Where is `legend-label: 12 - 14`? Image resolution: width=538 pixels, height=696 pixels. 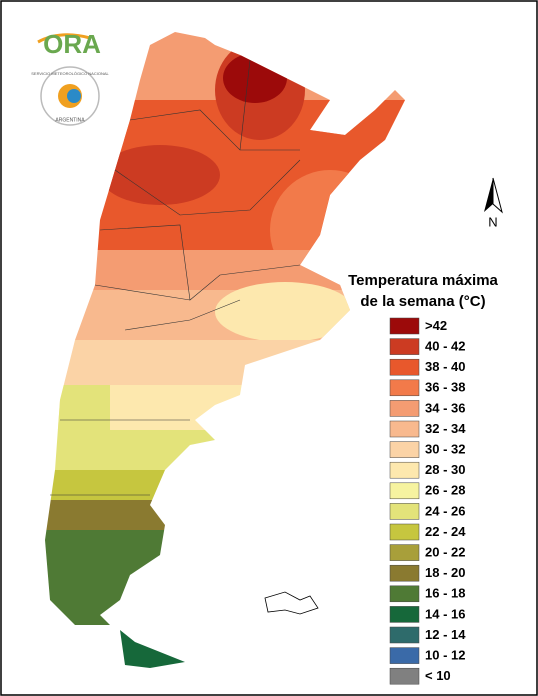 legend-label: 12 - 14 is located at coordinates (445, 634).